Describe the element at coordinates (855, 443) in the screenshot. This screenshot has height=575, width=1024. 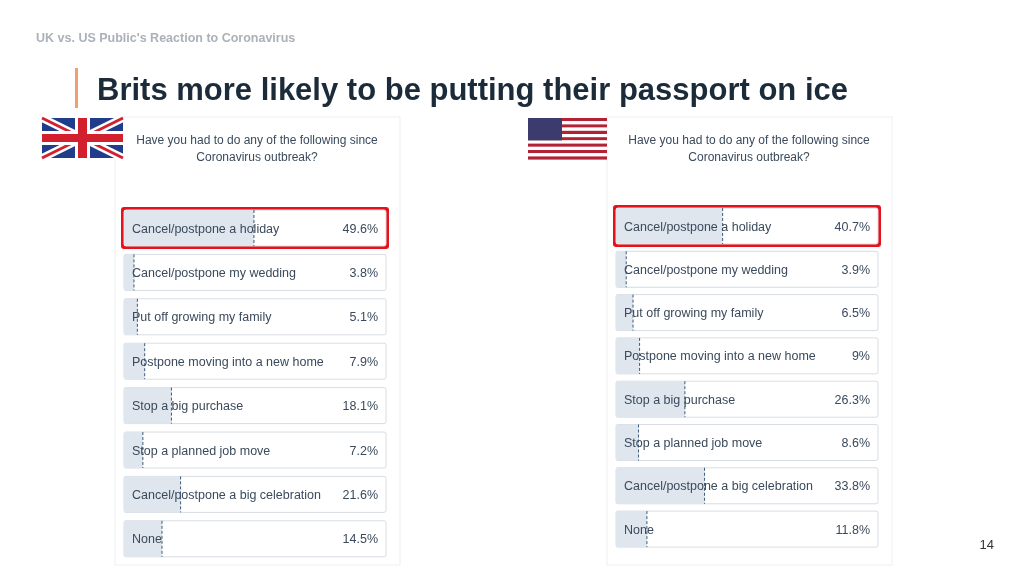
I see `data-label: 8.6%` at that location.